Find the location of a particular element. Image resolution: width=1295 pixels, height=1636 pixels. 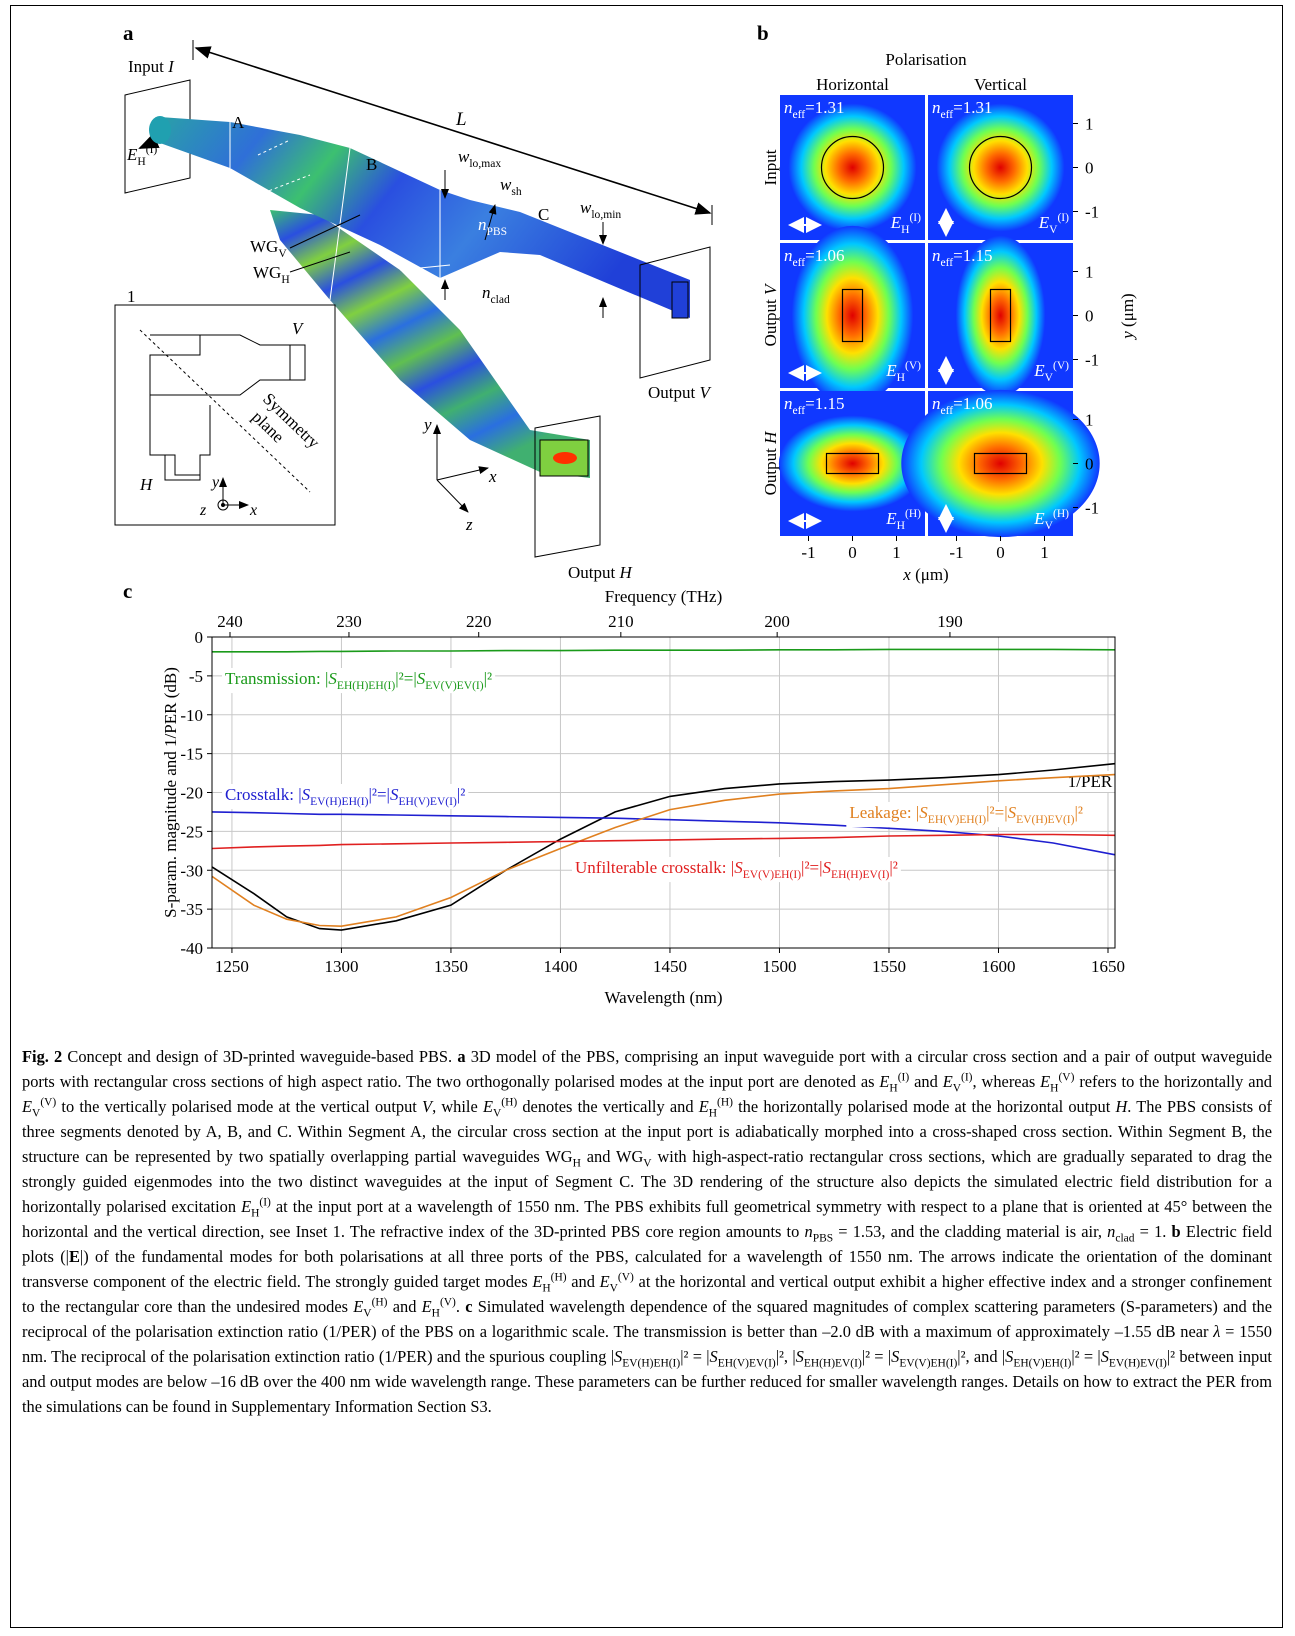

caption-text: PBS is located at coordinates (823, 1238).